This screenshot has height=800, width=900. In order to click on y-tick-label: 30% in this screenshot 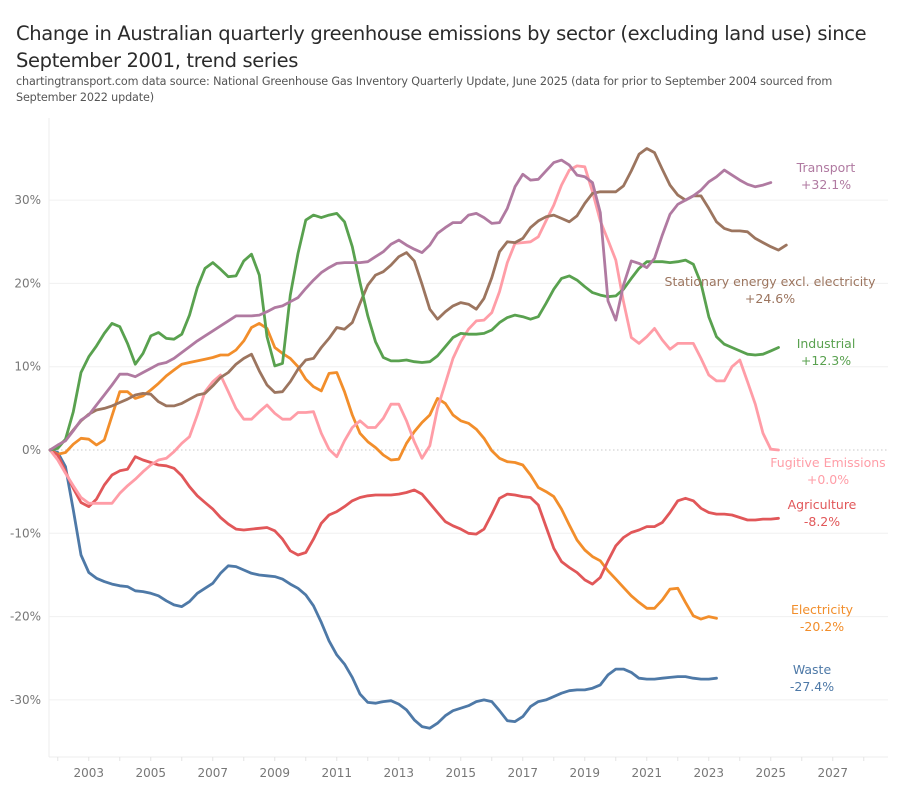, I will do `click(27, 200)`.